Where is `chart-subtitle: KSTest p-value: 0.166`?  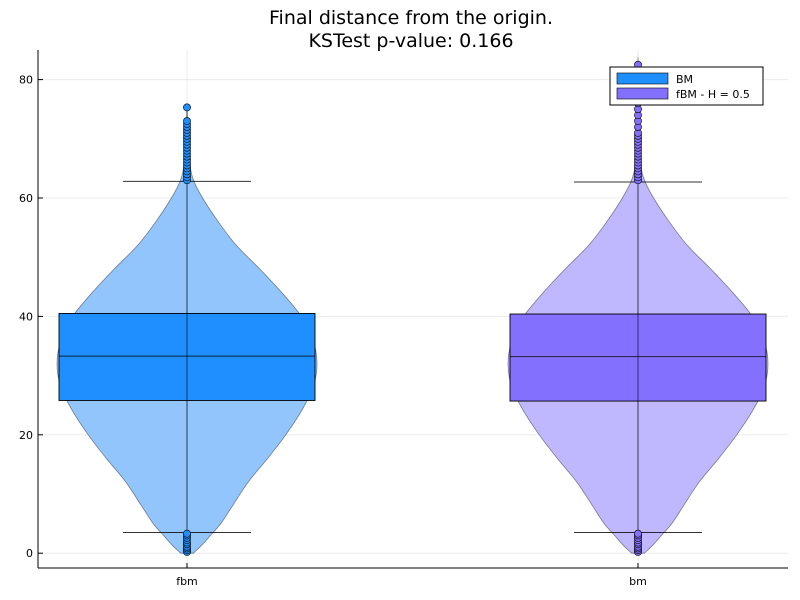
chart-subtitle: KSTest p-value: 0.166 is located at coordinates (410, 41).